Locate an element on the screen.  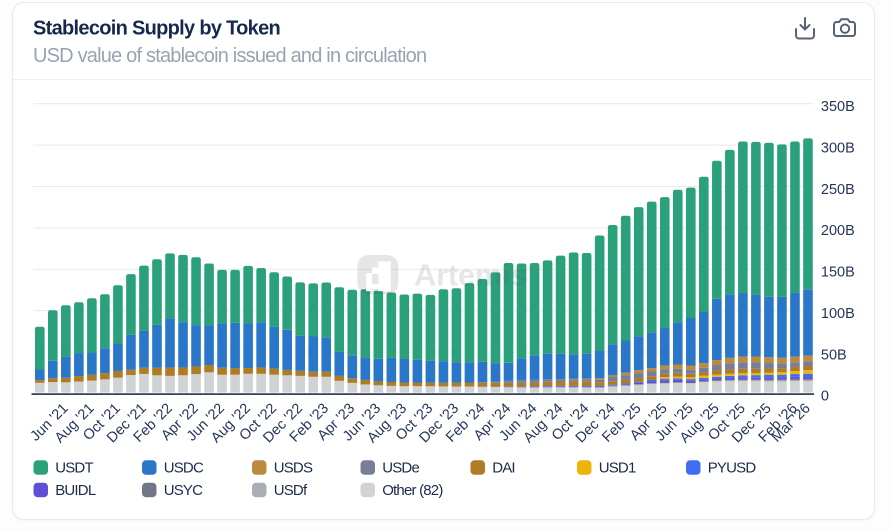
svg-text: USDT is located at coordinates (74, 468).